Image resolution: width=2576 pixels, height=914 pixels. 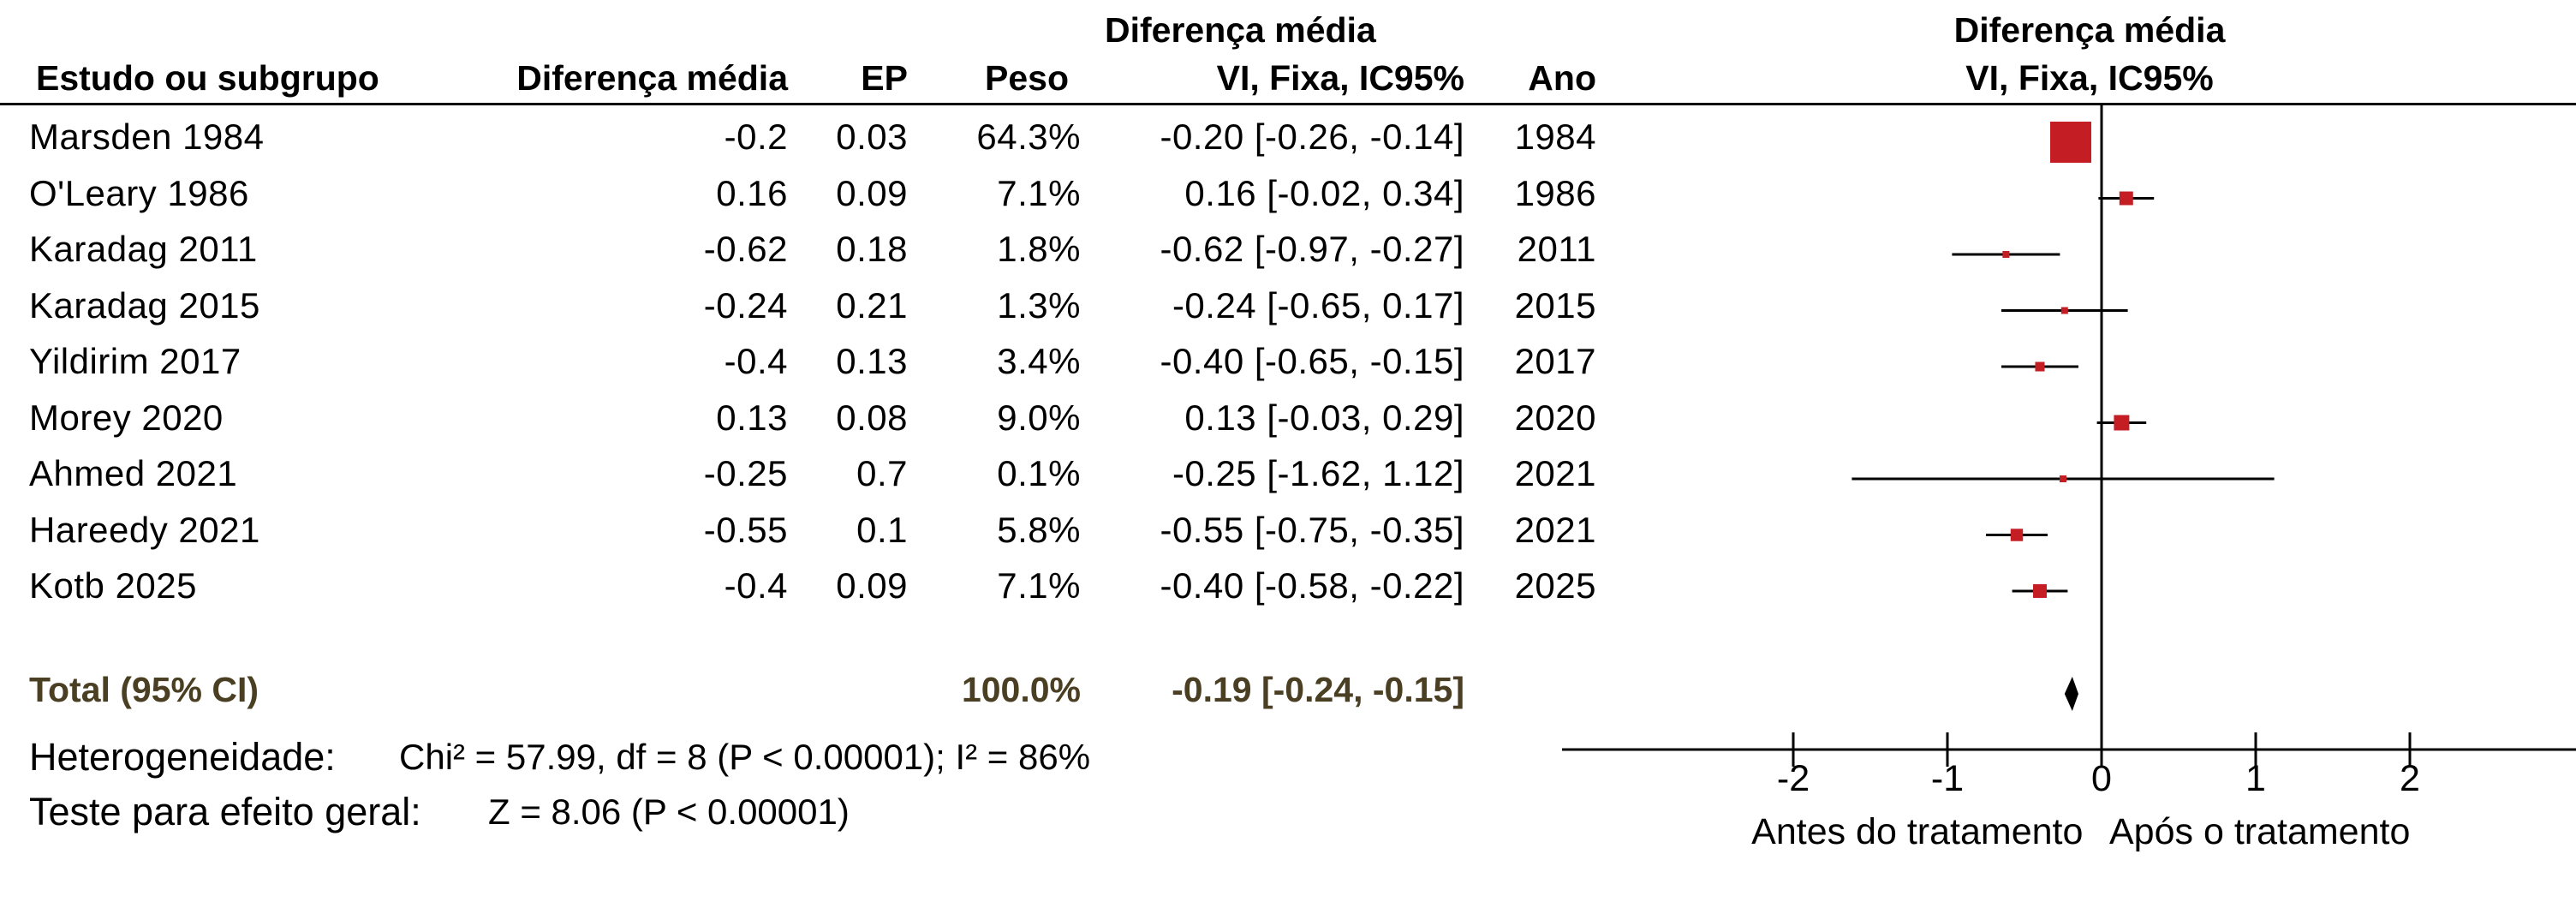 What do you see at coordinates (1555, 136) in the screenshot?
I see `row-year: 1984` at bounding box center [1555, 136].